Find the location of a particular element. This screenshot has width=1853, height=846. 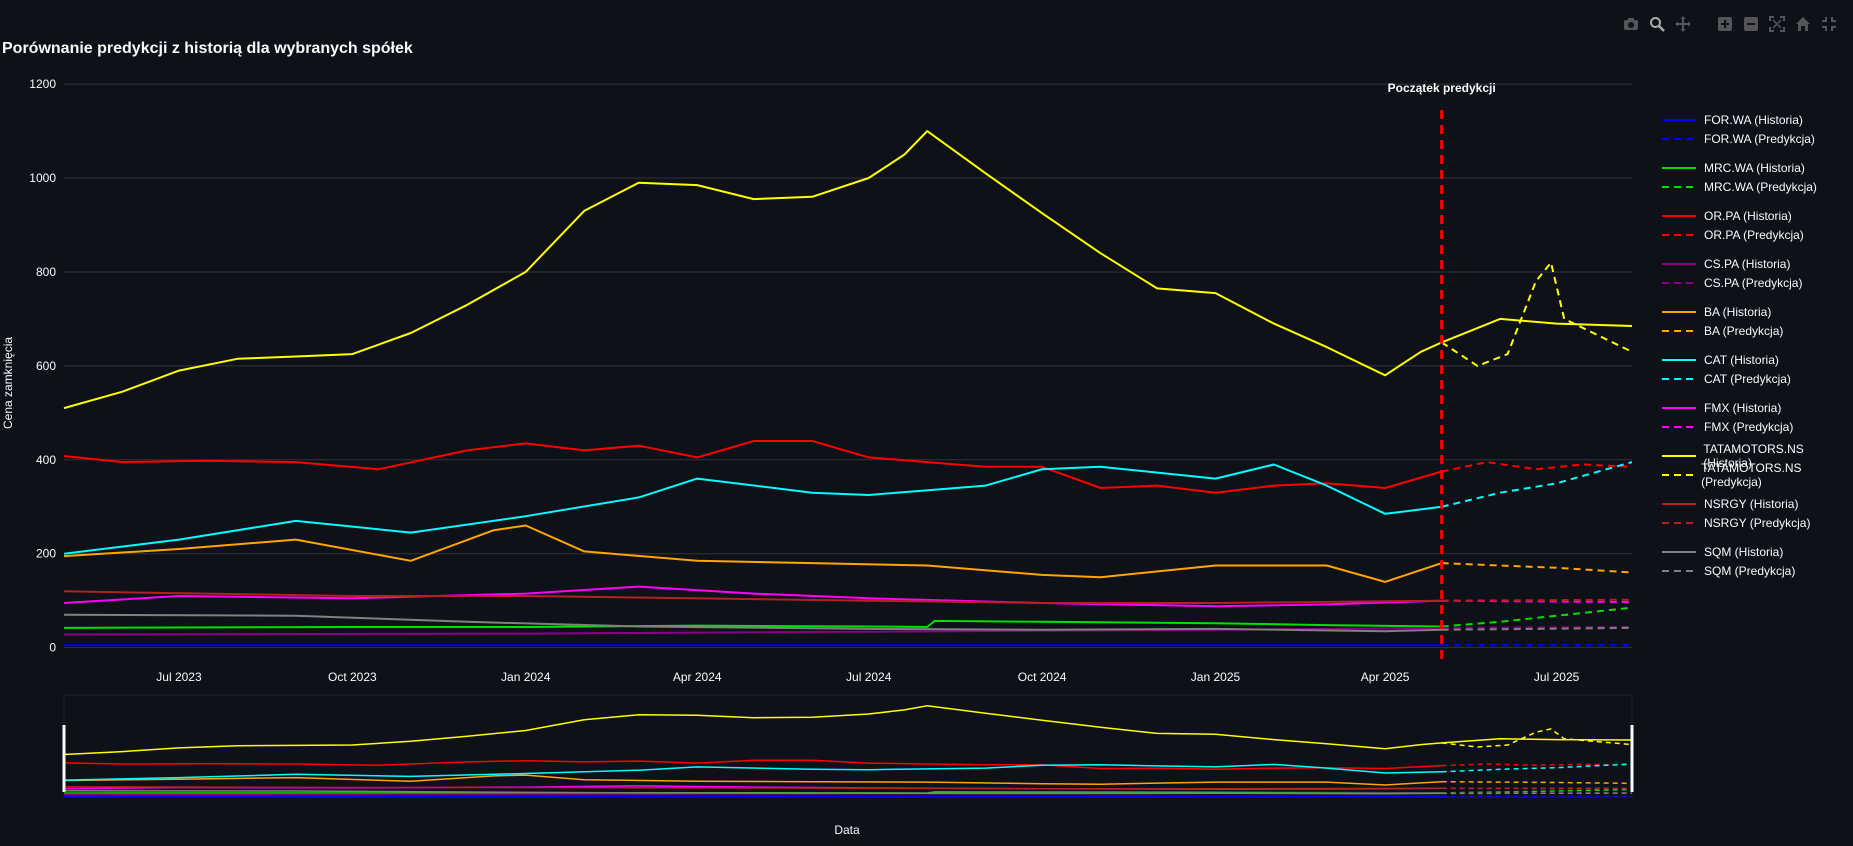

series-line-ba-predykcja is located at coordinates (1537, 568).